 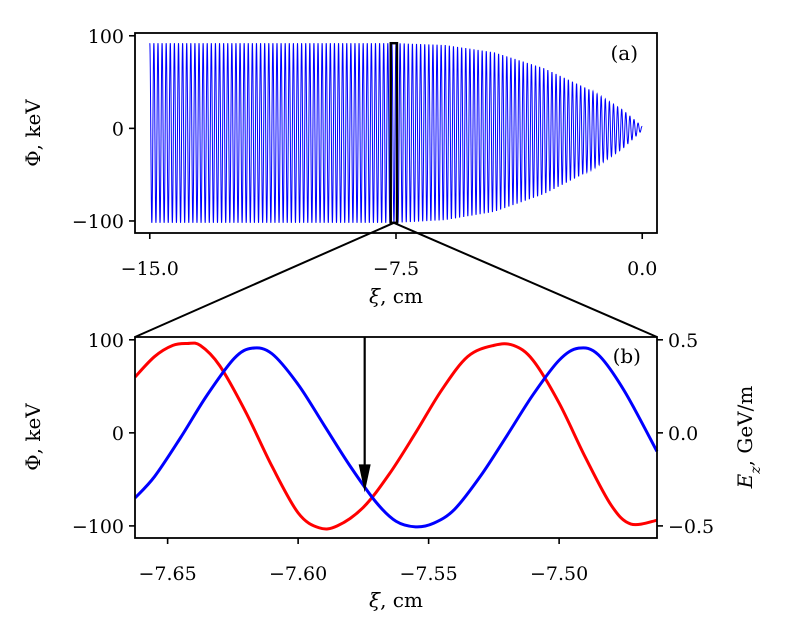 I want to click on panel-a-x-axis-label: ξ, cm, so click(x=396, y=296).